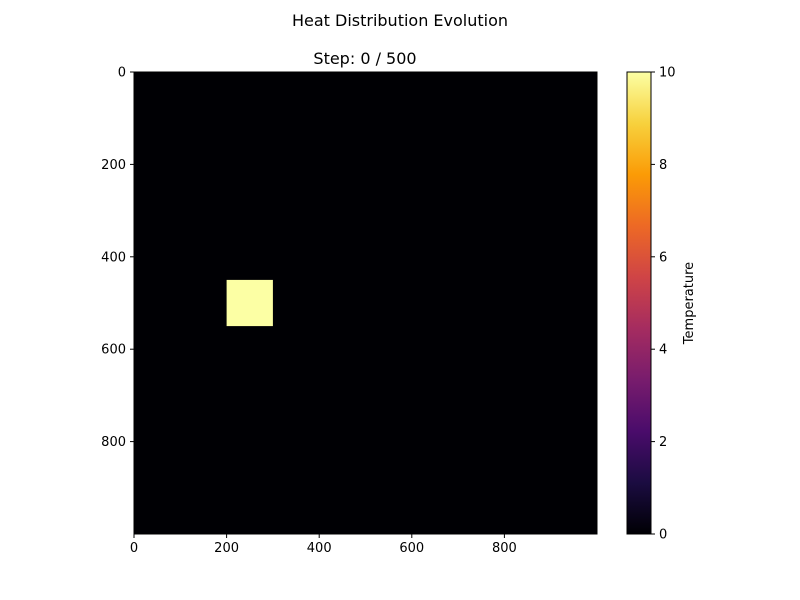 The image size is (800, 600). What do you see at coordinates (689, 303) in the screenshot?
I see `colorbar-label: Temperature` at bounding box center [689, 303].